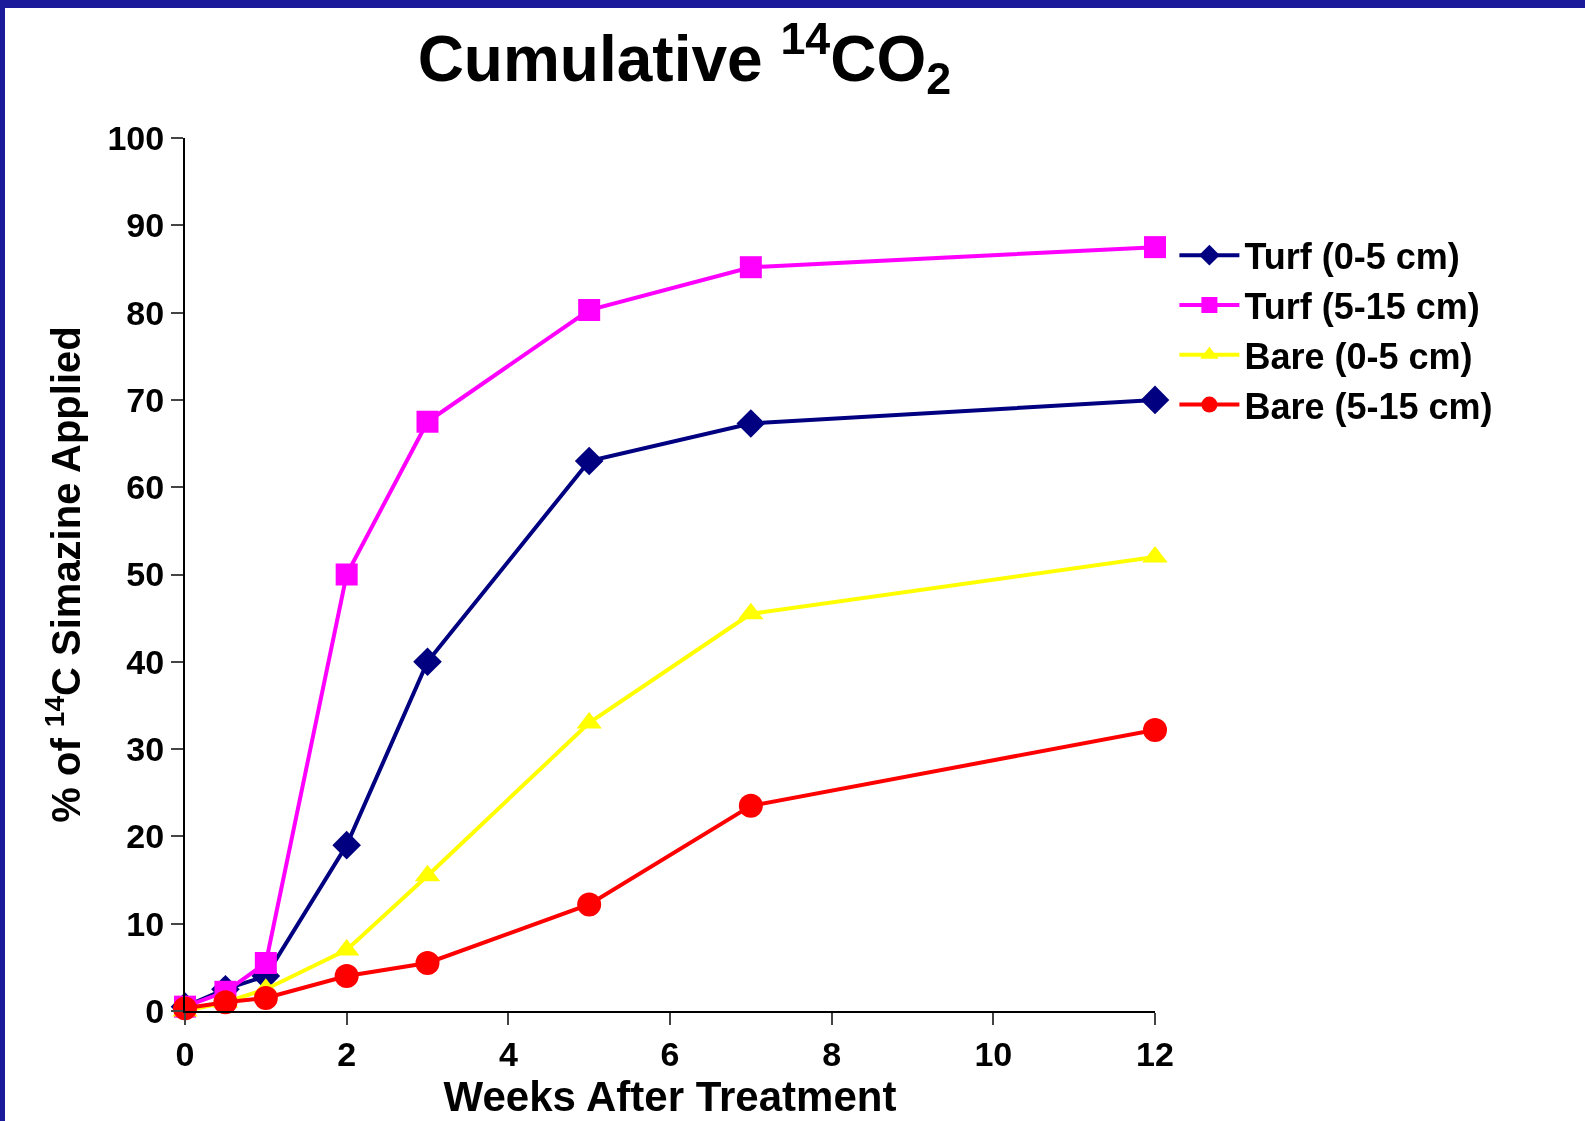 The width and height of the screenshot is (1585, 1121). Describe the element at coordinates (993, 1053) in the screenshot. I see `x-tick-label: 10` at that location.